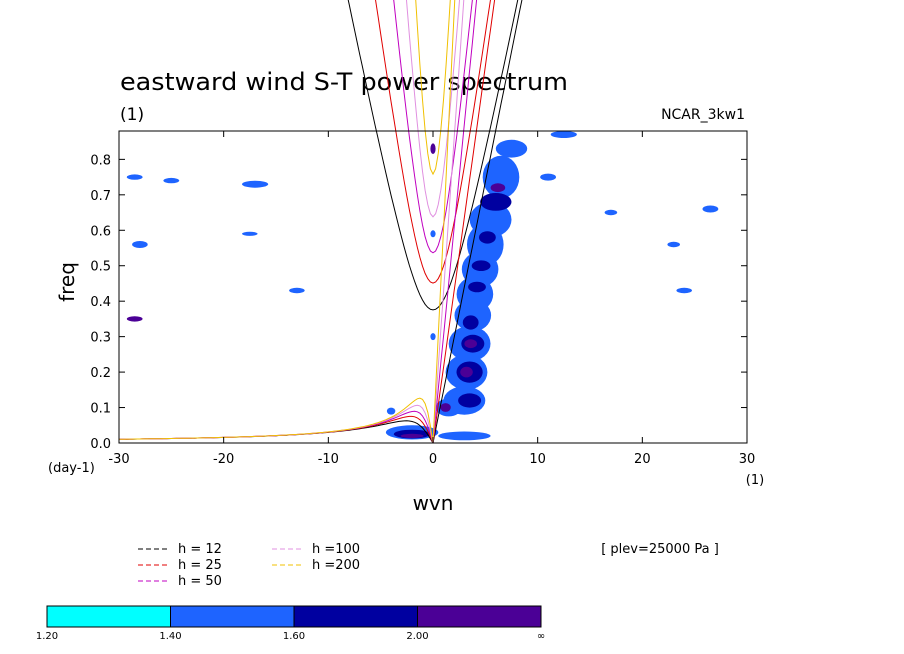 The image size is (904, 654). What do you see at coordinates (100, 302) in the screenshot?
I see `y-tick-label: 0.4` at bounding box center [100, 302].